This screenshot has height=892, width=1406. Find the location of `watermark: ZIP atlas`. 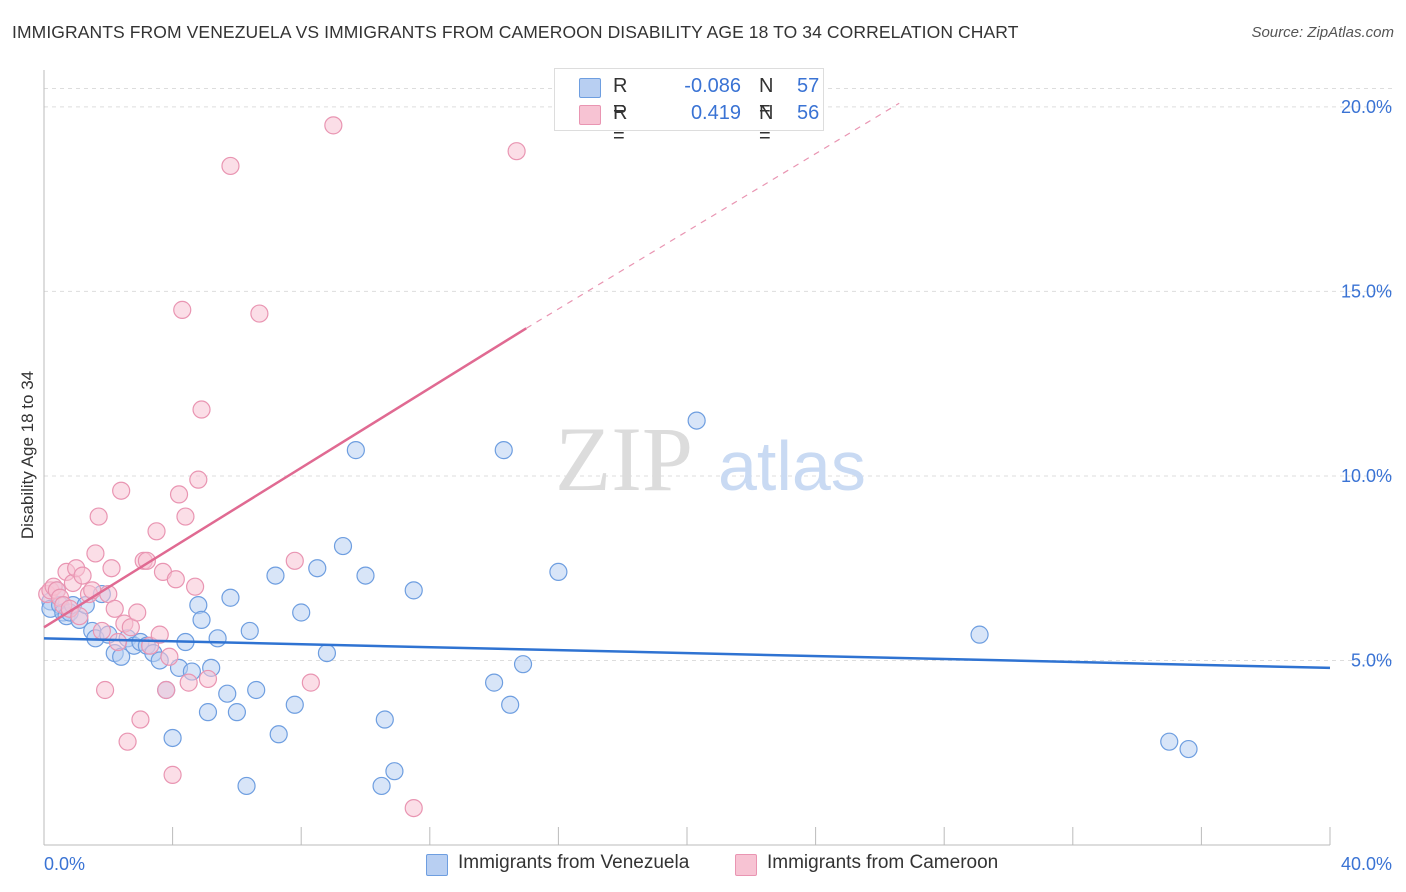

watermark: ZIP atlas is located at coordinates (710, 459).